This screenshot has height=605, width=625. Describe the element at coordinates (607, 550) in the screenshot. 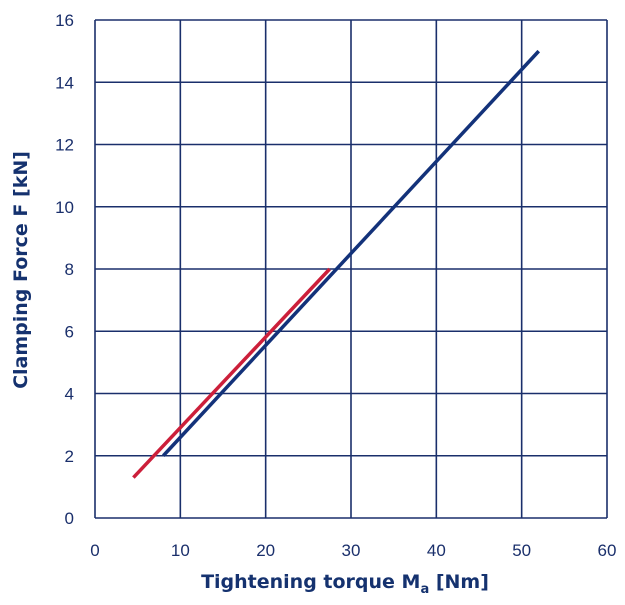

I see `x-tick-label: 60` at that location.